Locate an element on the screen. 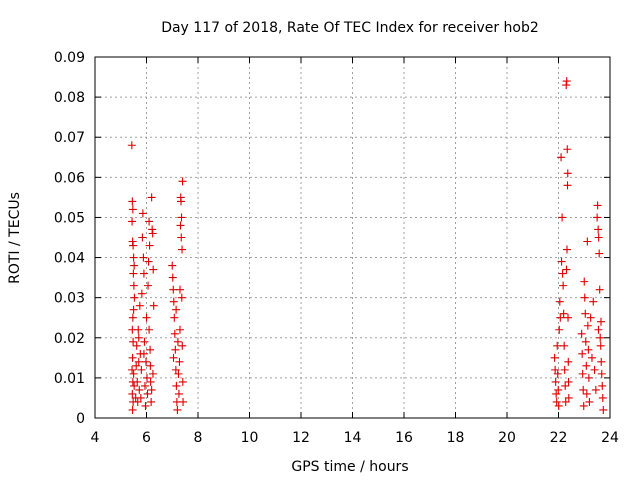 The height and width of the screenshot is (480, 640). y-tick-label: 0.06 is located at coordinates (69, 178).